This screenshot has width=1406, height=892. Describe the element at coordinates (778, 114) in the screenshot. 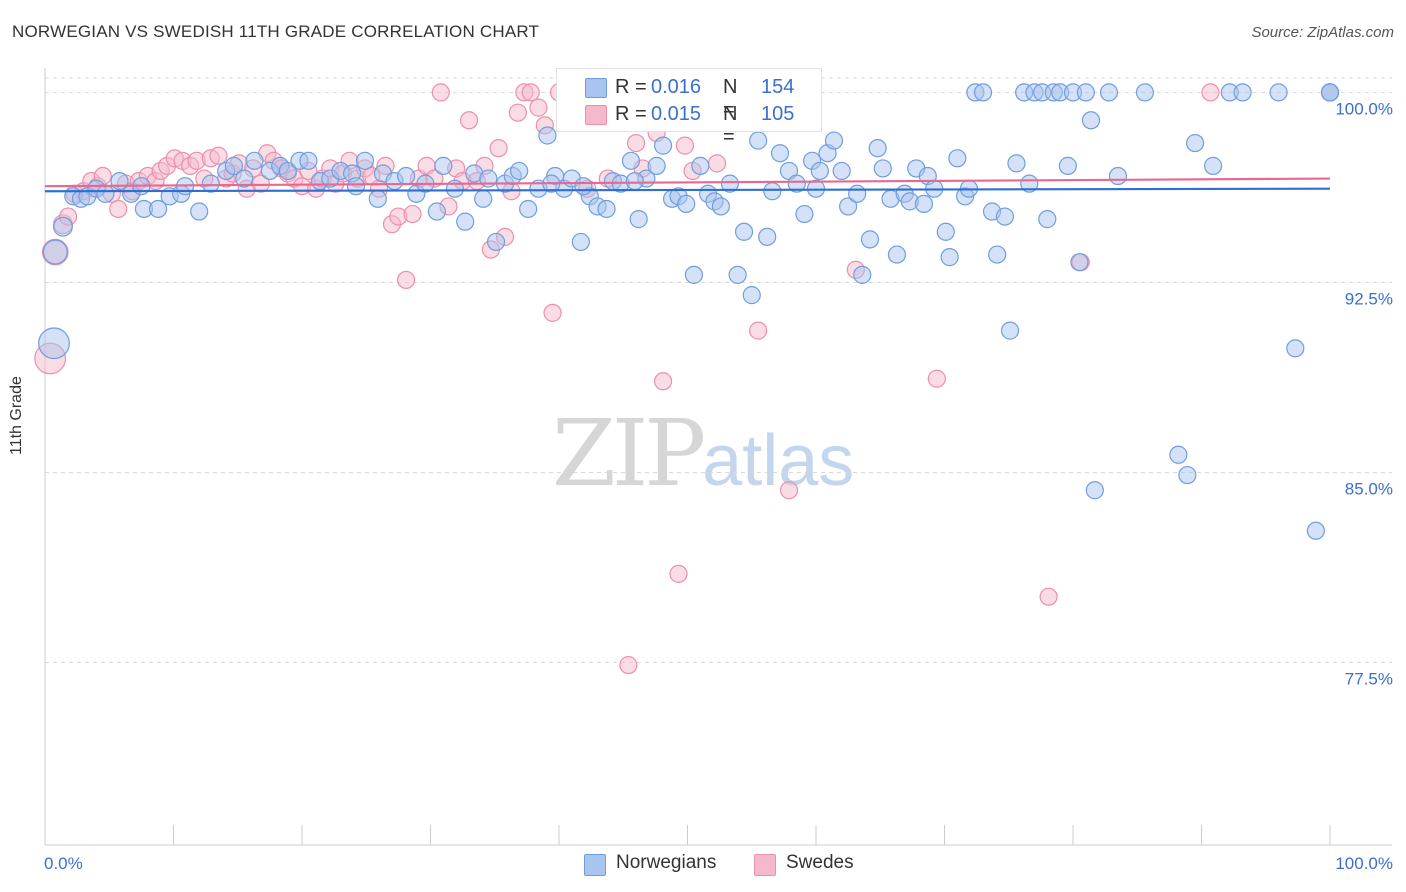

I see `legend-n-value: 105` at that location.